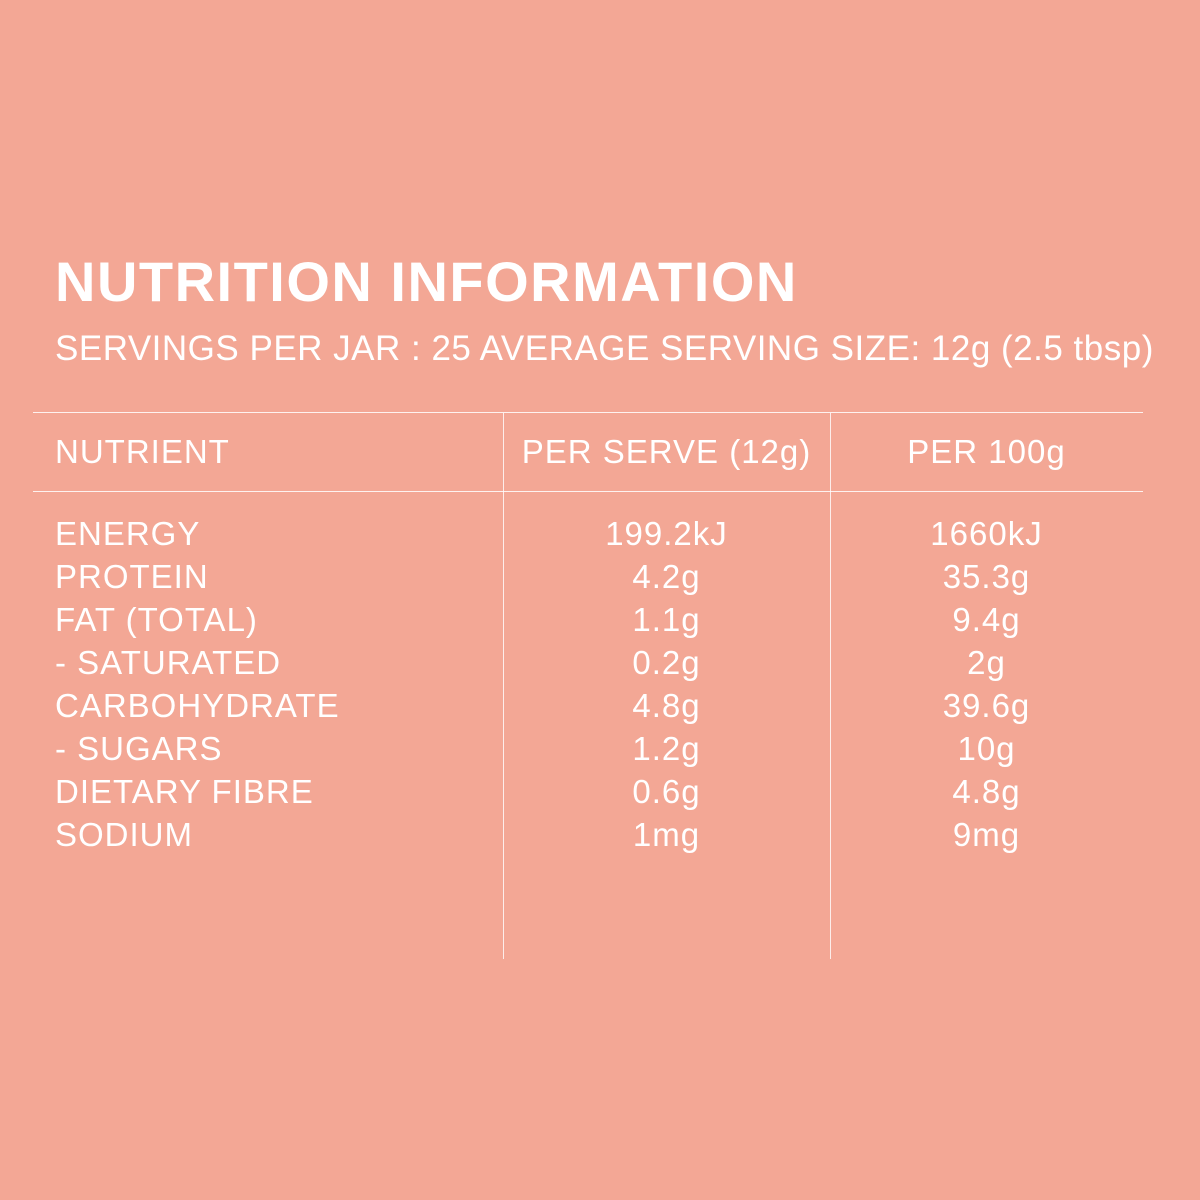  Describe the element at coordinates (426, 281) in the screenshot. I see `page-title: NUTRITION INFORMATION` at that location.